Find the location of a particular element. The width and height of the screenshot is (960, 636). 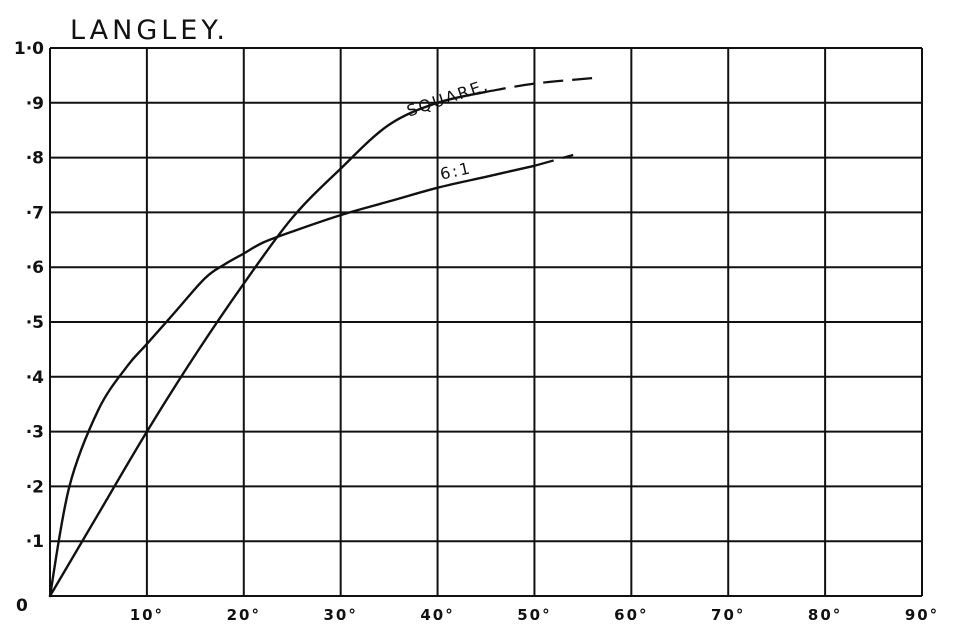

y-tick-label: ·1 is located at coordinates (35, 542).